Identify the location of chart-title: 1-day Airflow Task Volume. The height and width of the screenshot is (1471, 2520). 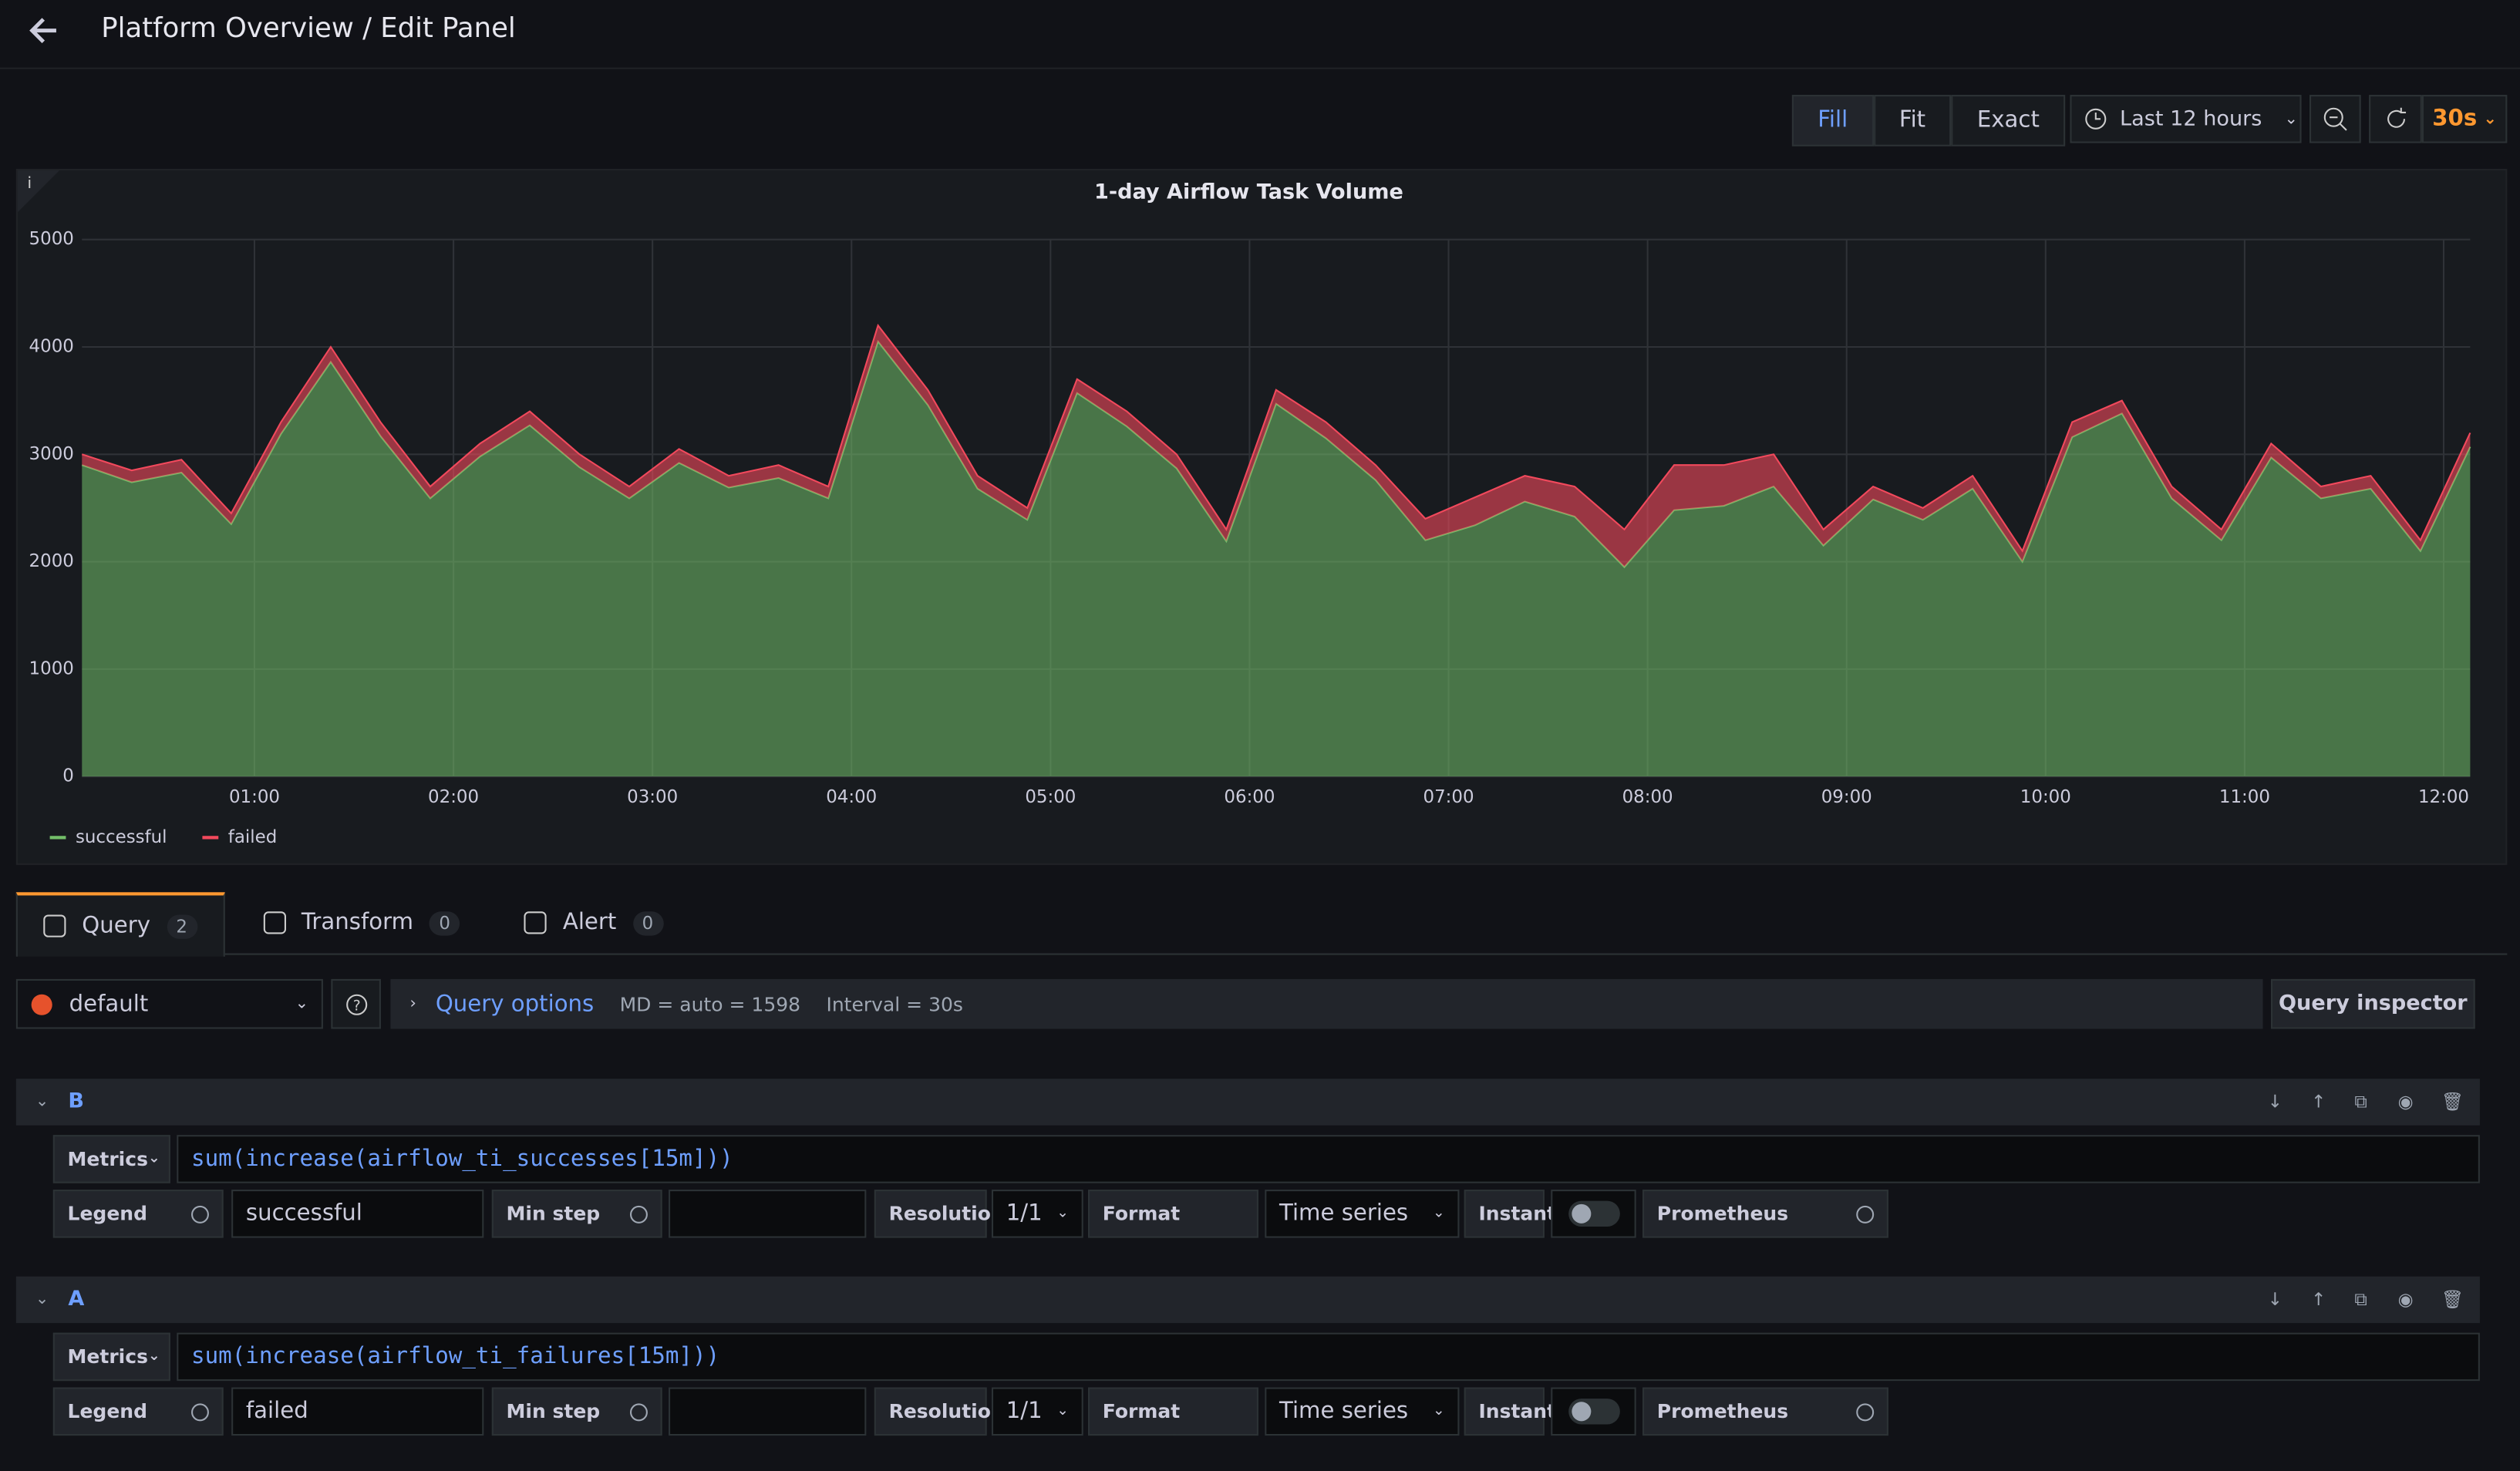
(1248, 192).